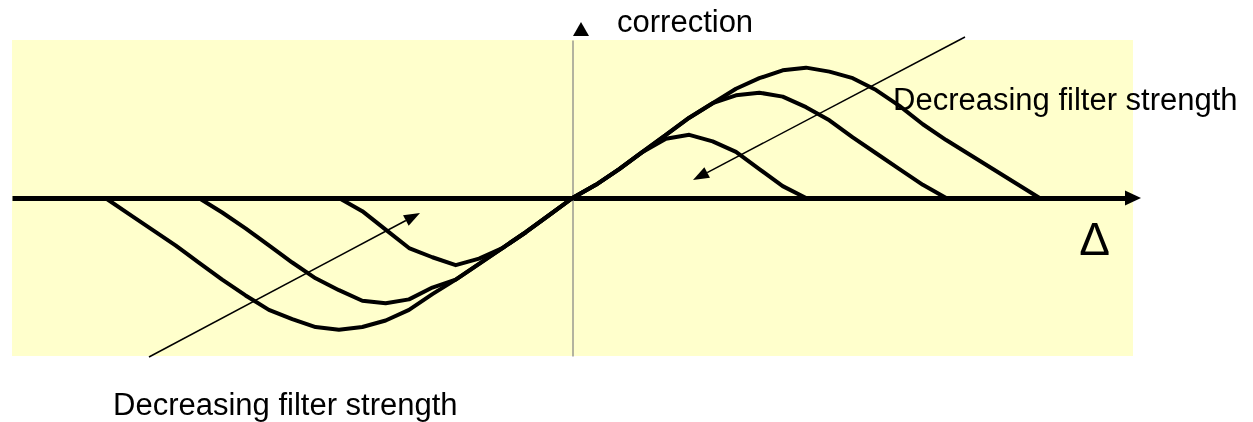  What do you see at coordinates (1094, 238) in the screenshot?
I see `x-axis-title: Δ` at bounding box center [1094, 238].